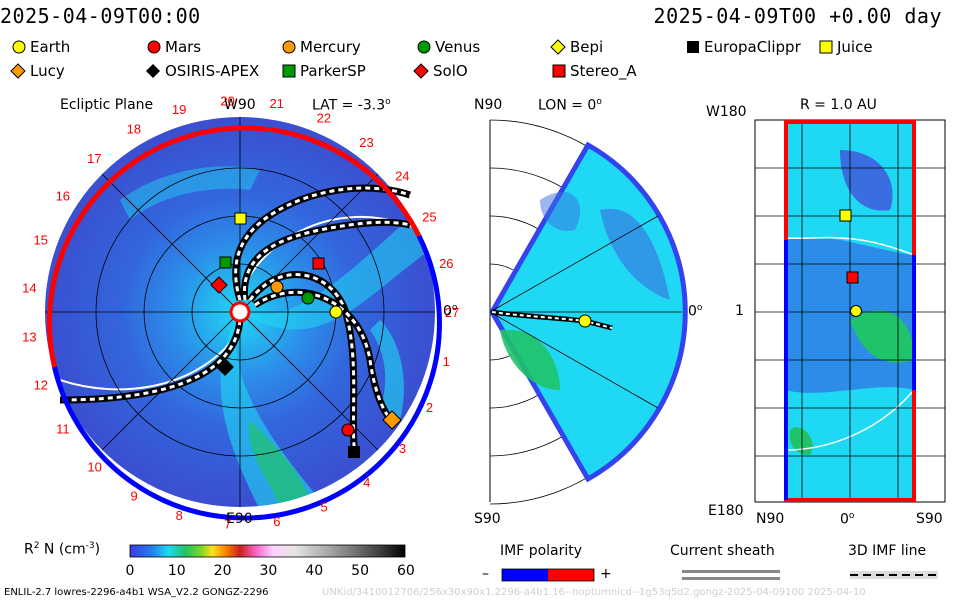  I want to click on juice-marker, so click(240, 218).